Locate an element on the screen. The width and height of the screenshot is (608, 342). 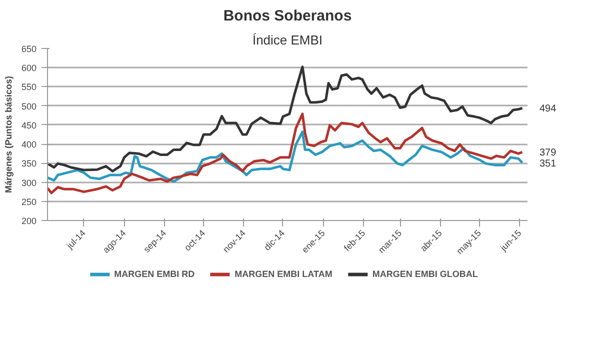
annotation: 351 is located at coordinates (548, 164).